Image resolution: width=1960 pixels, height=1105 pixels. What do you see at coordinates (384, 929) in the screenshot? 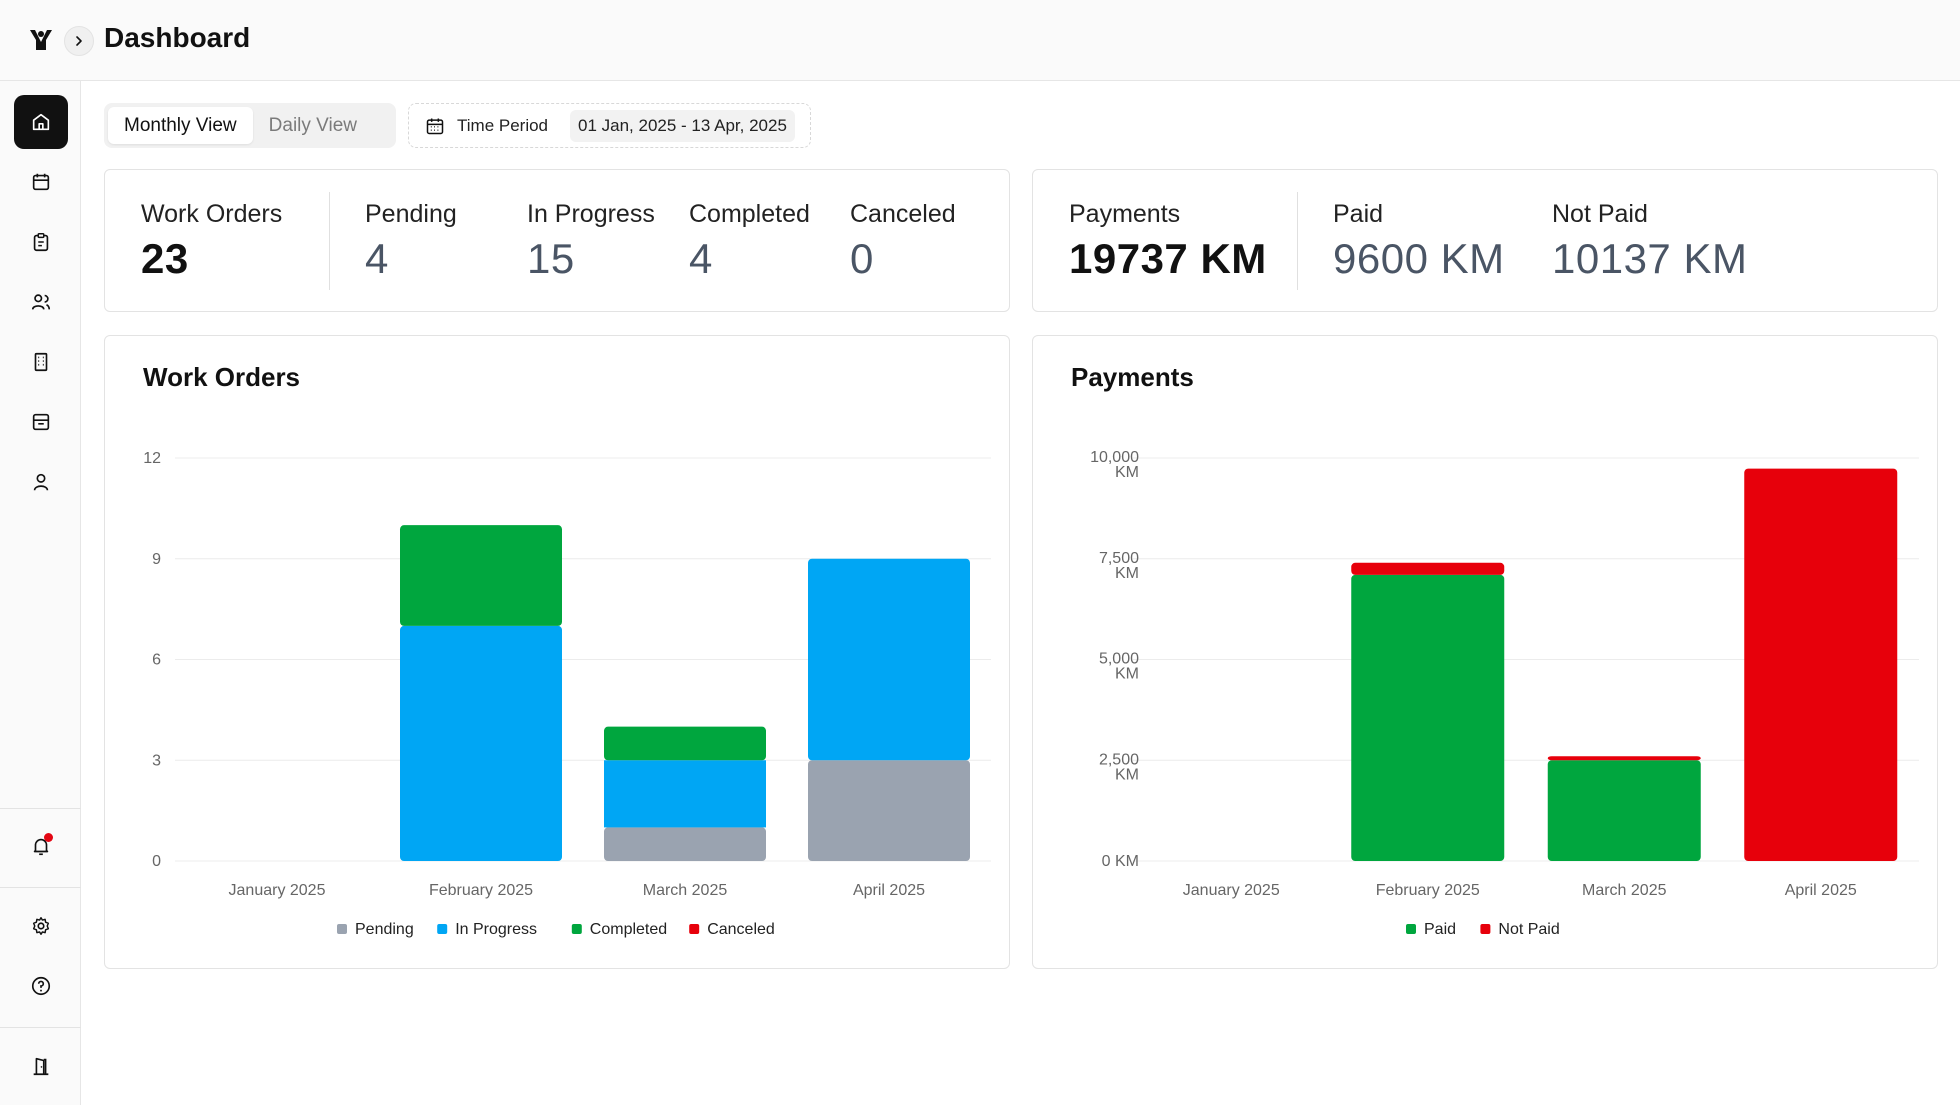
I see `legend-label: Pending` at bounding box center [384, 929].